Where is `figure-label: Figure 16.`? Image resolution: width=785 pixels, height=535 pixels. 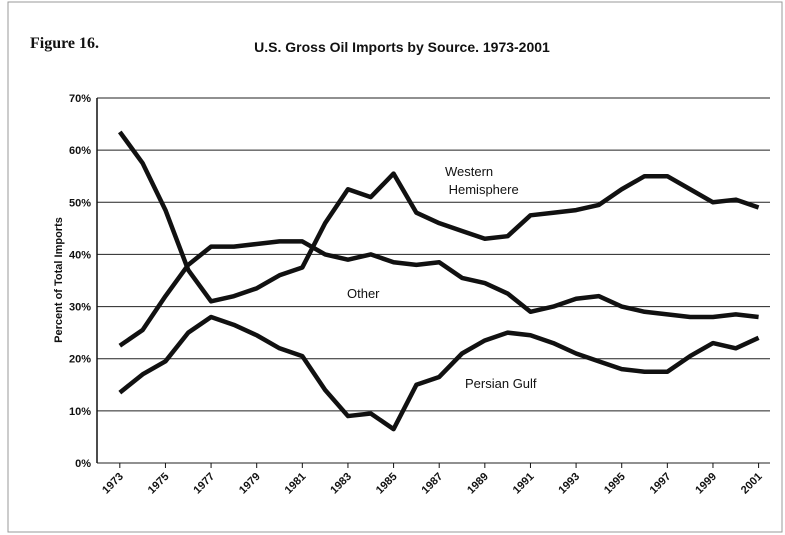 figure-label: Figure 16. is located at coordinates (64, 43).